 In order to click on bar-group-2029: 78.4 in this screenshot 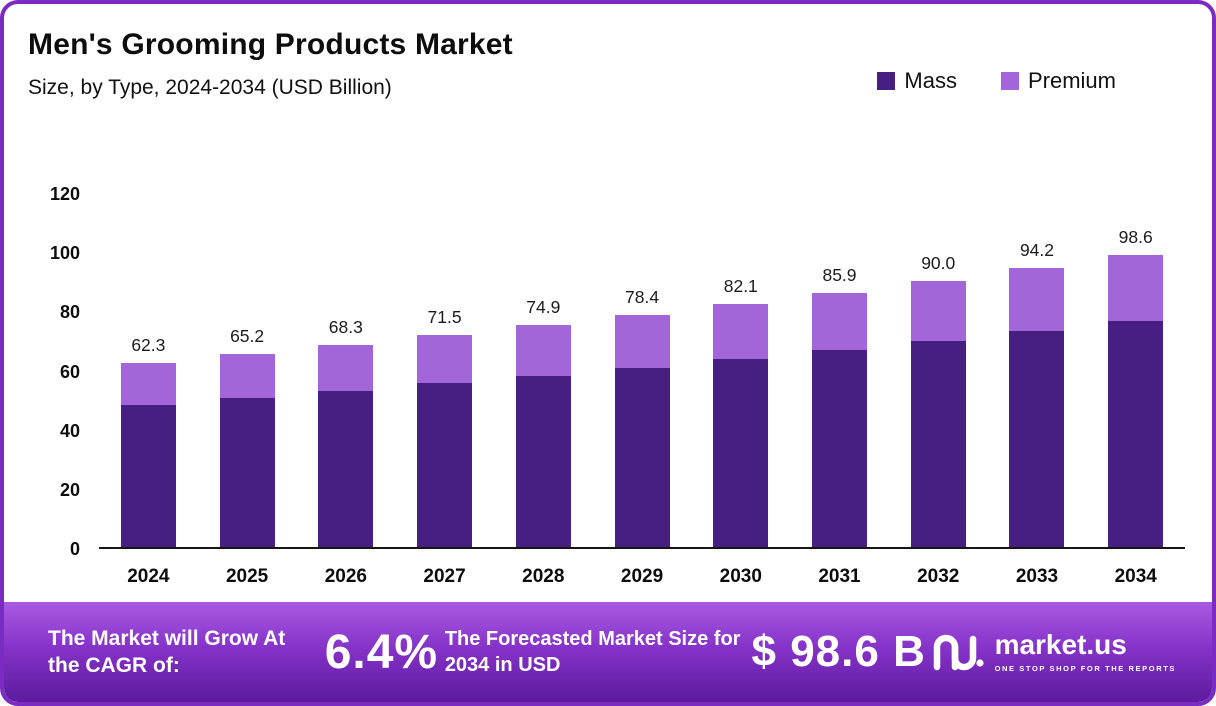, I will do `click(642, 417)`.